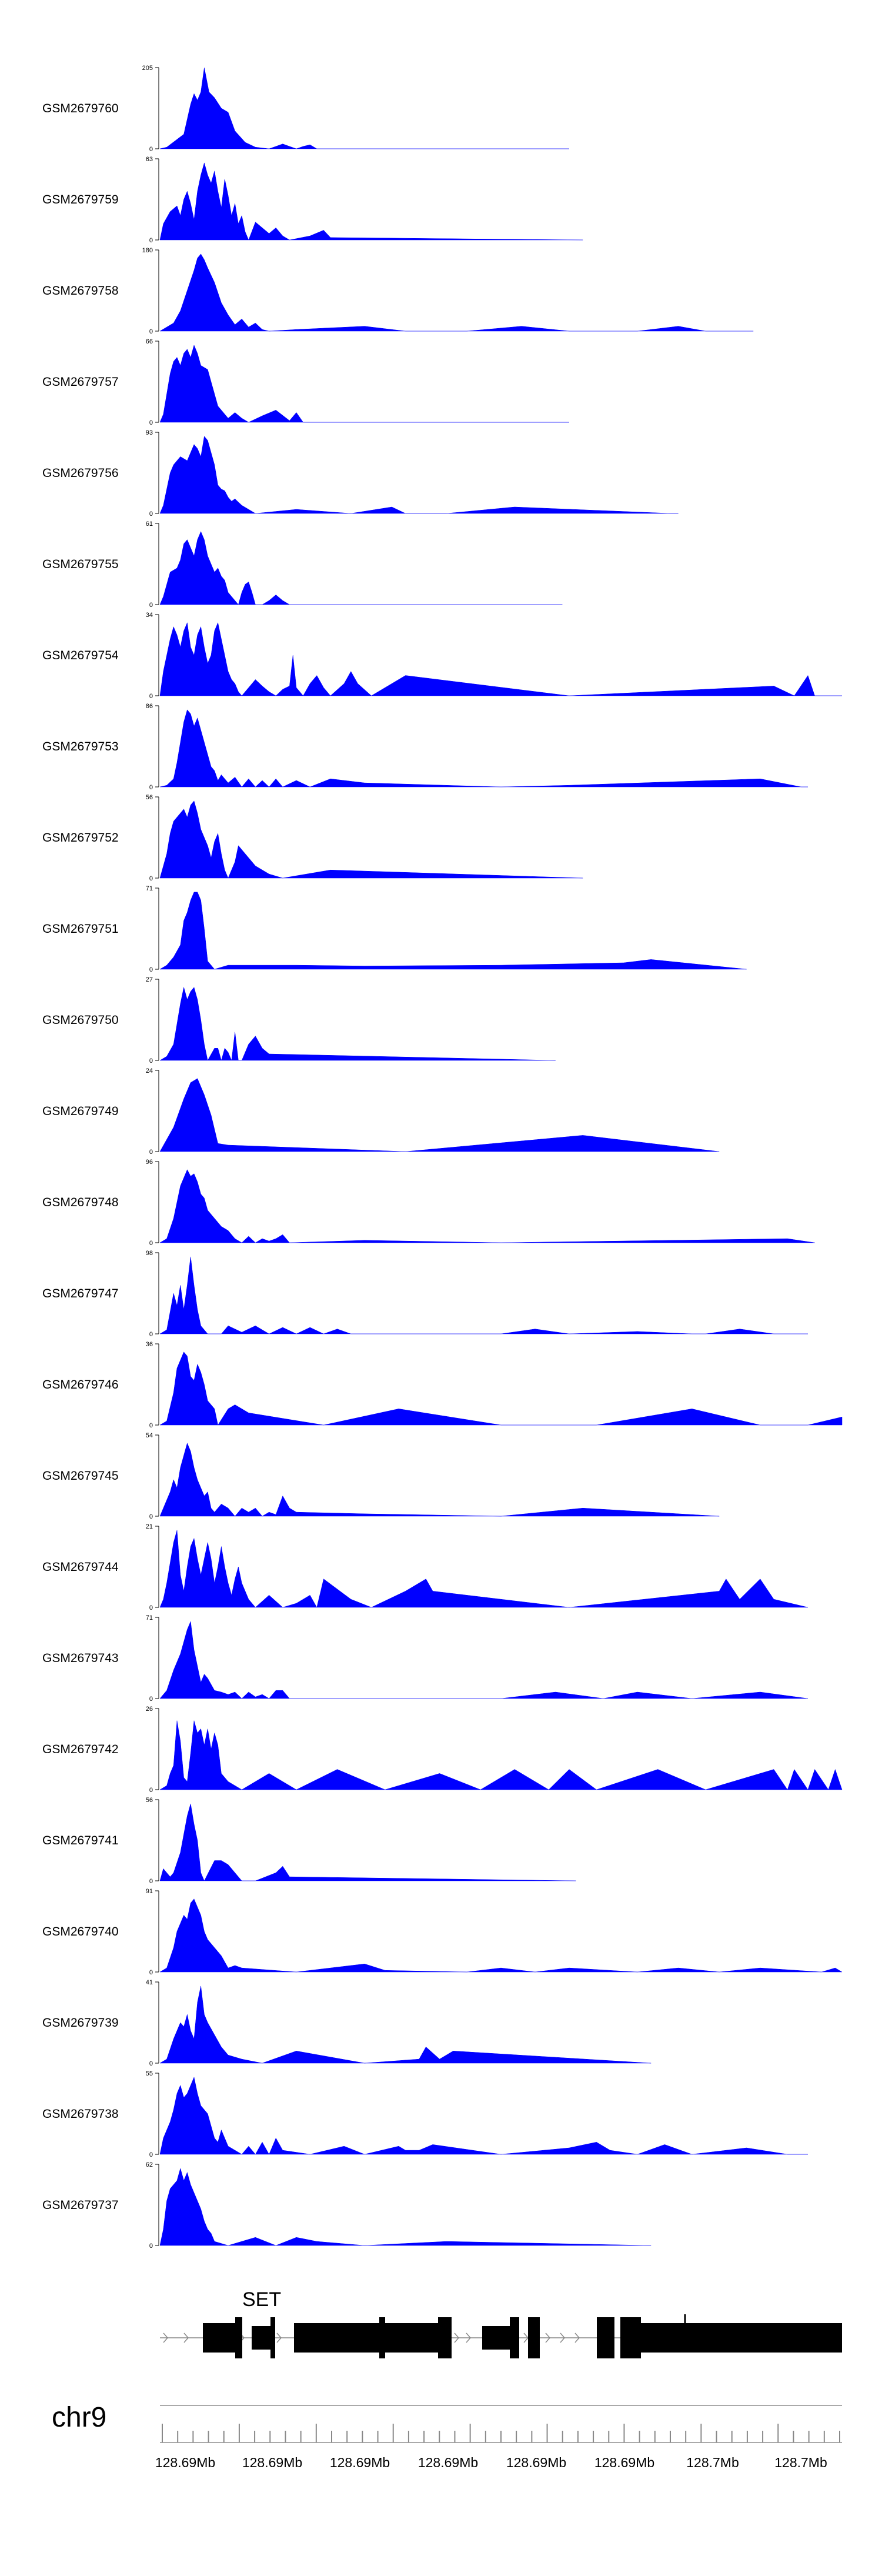 The height and width of the screenshot is (2576, 882). What do you see at coordinates (80, 2114) in the screenshot?
I see `track-label: GSM2679738` at bounding box center [80, 2114].